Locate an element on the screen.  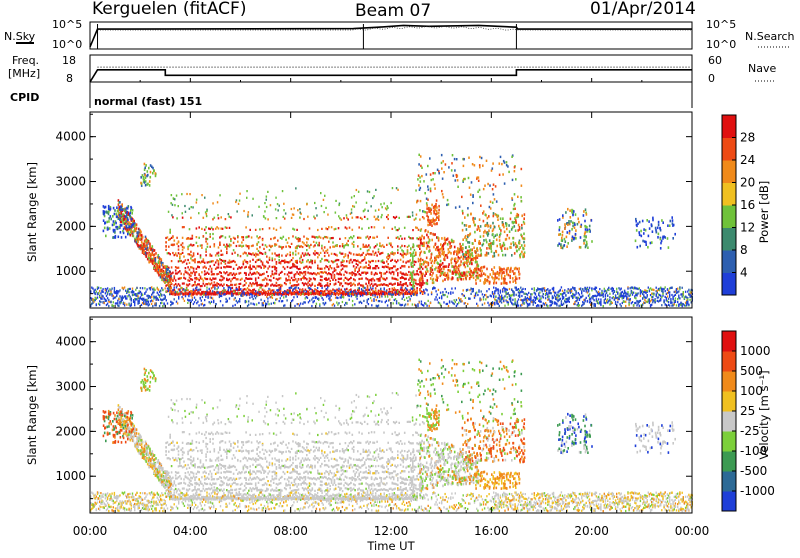
power-cell-2004 is located at coordinates (119, 204).